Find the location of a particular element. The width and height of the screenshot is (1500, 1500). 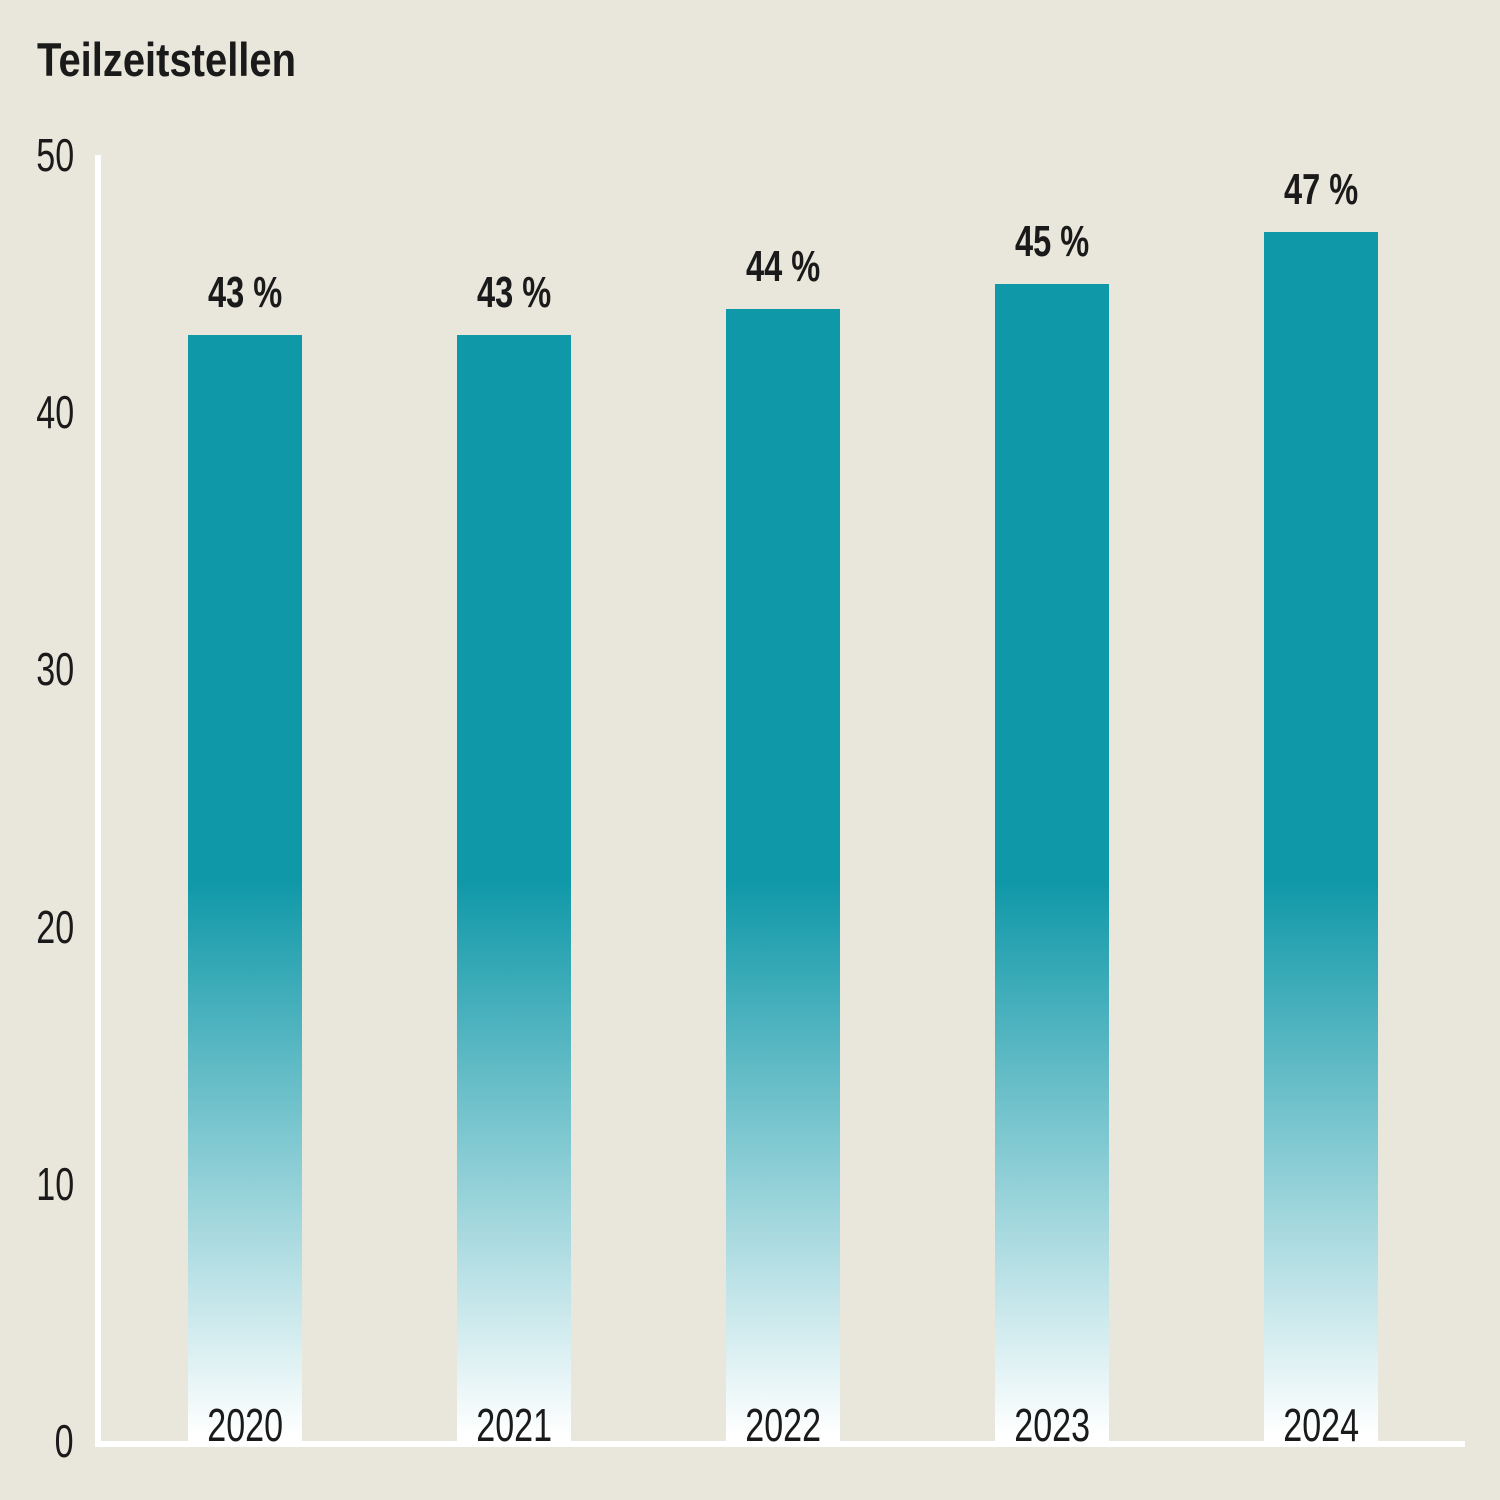

y-tick-text: 0 is located at coordinates (64, 1441).